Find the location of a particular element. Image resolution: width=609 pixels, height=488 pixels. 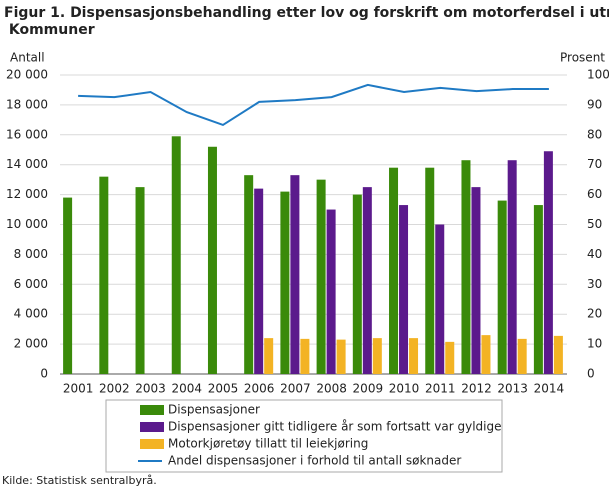

y-tick-label: 12 000 is located at coordinates (27, 194).